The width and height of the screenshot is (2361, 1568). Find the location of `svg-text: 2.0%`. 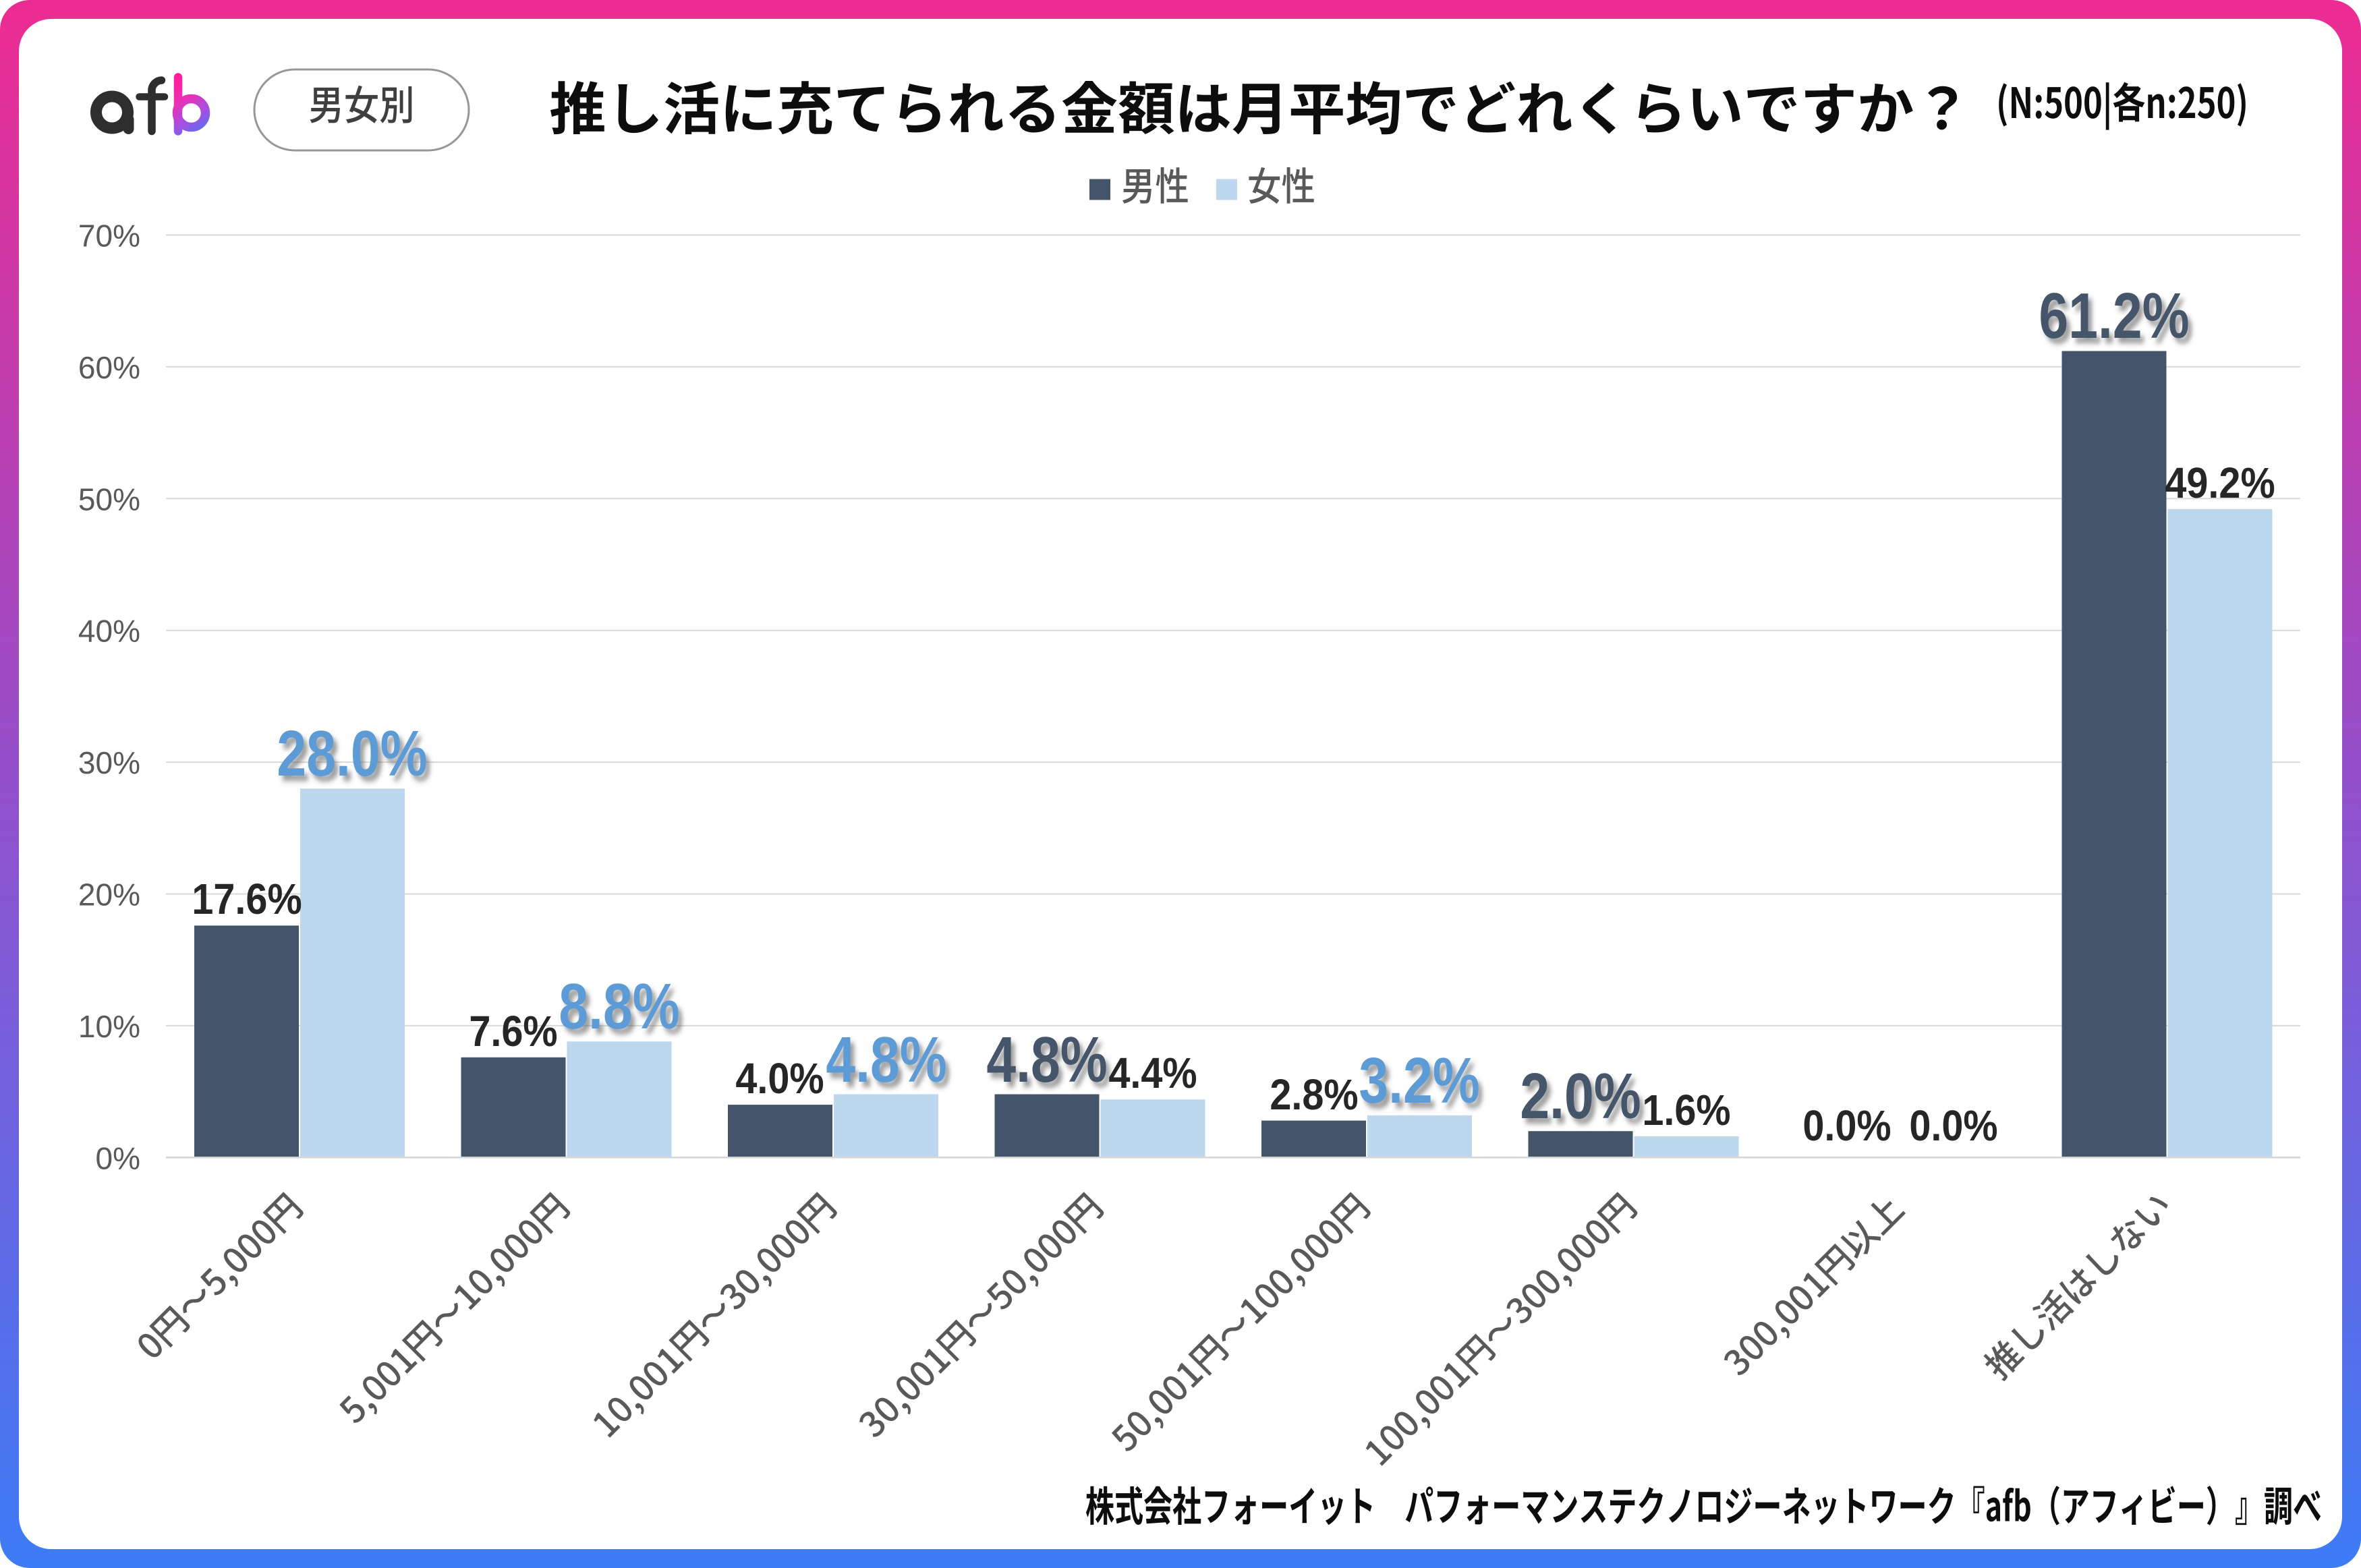

svg-text: 2.0% is located at coordinates (1580, 1096).